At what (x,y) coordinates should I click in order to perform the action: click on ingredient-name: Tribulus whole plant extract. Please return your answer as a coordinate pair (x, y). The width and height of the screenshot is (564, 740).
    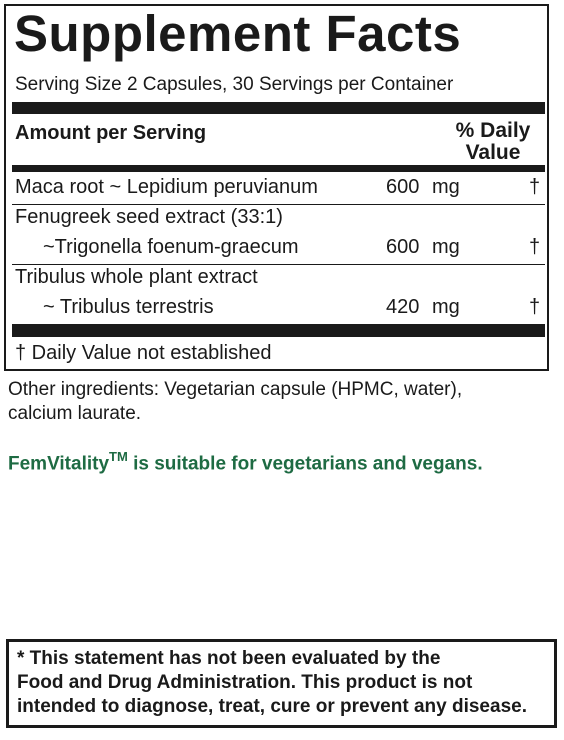
    Looking at the image, I should click on (136, 277).